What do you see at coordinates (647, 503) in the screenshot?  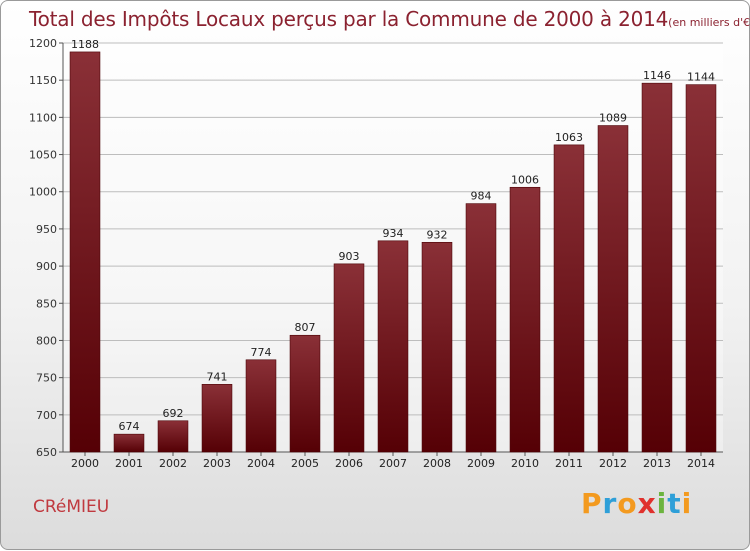 I see `brand-letter: x` at bounding box center [647, 503].